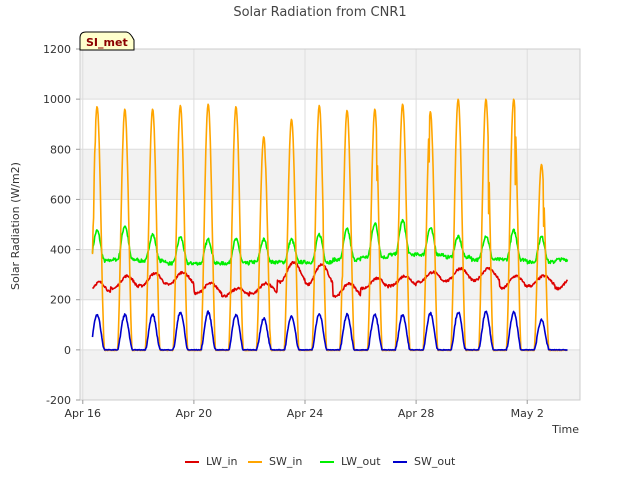 This screenshot has height=480, width=640. What do you see at coordinates (527, 413) in the screenshot?
I see `x-tick-label: May 2` at bounding box center [527, 413].